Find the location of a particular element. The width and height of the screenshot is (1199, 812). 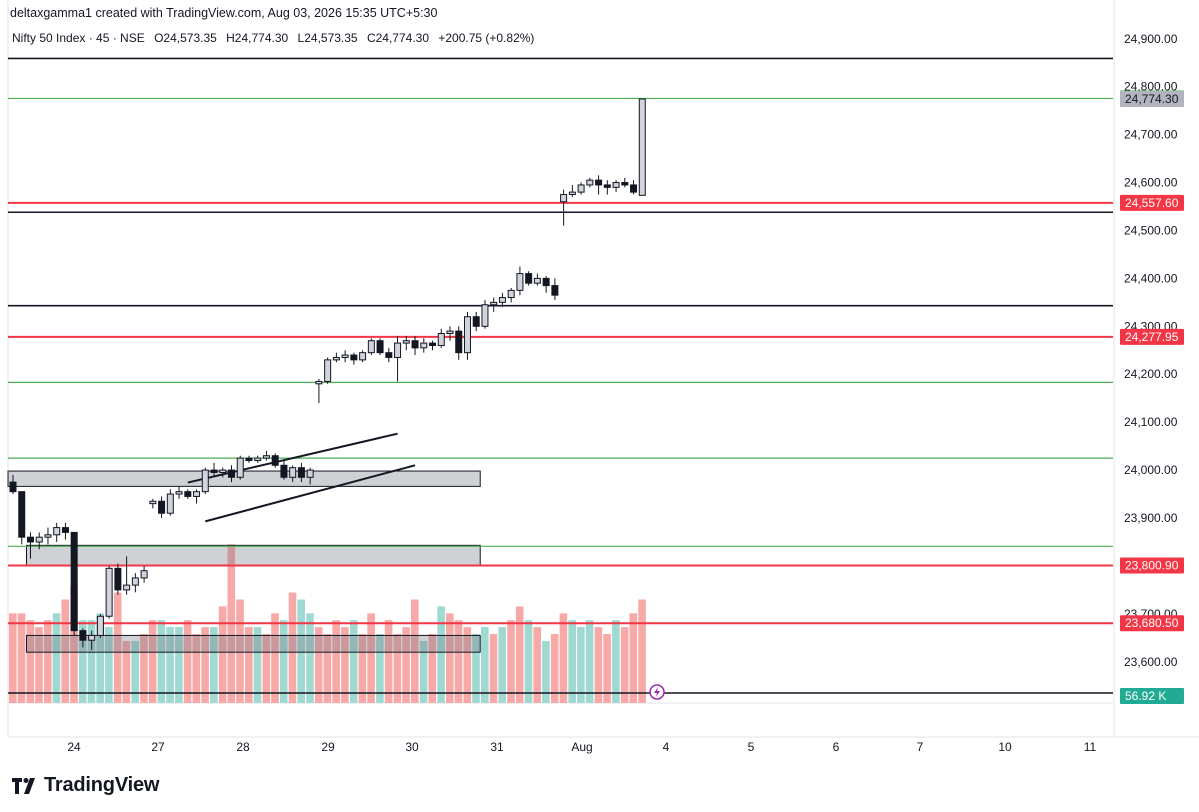

price-tag-last is located at coordinates (1152, 99).